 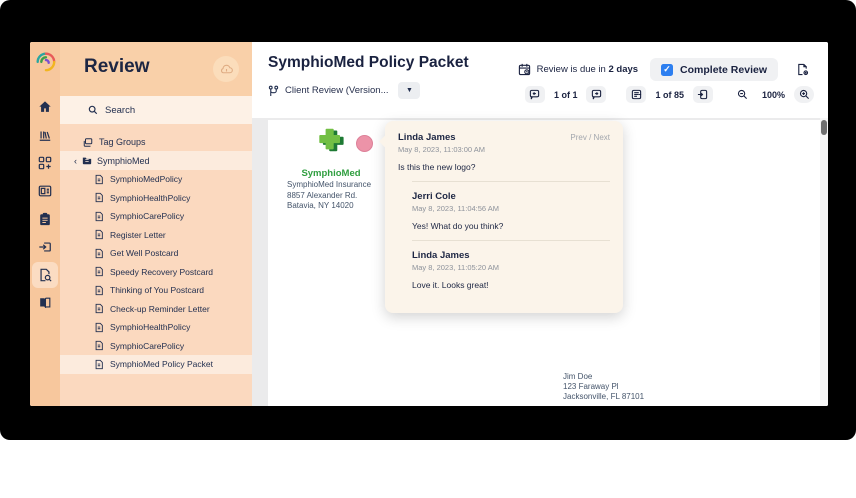 I want to click on prev-comment-button, so click(x=534, y=94).